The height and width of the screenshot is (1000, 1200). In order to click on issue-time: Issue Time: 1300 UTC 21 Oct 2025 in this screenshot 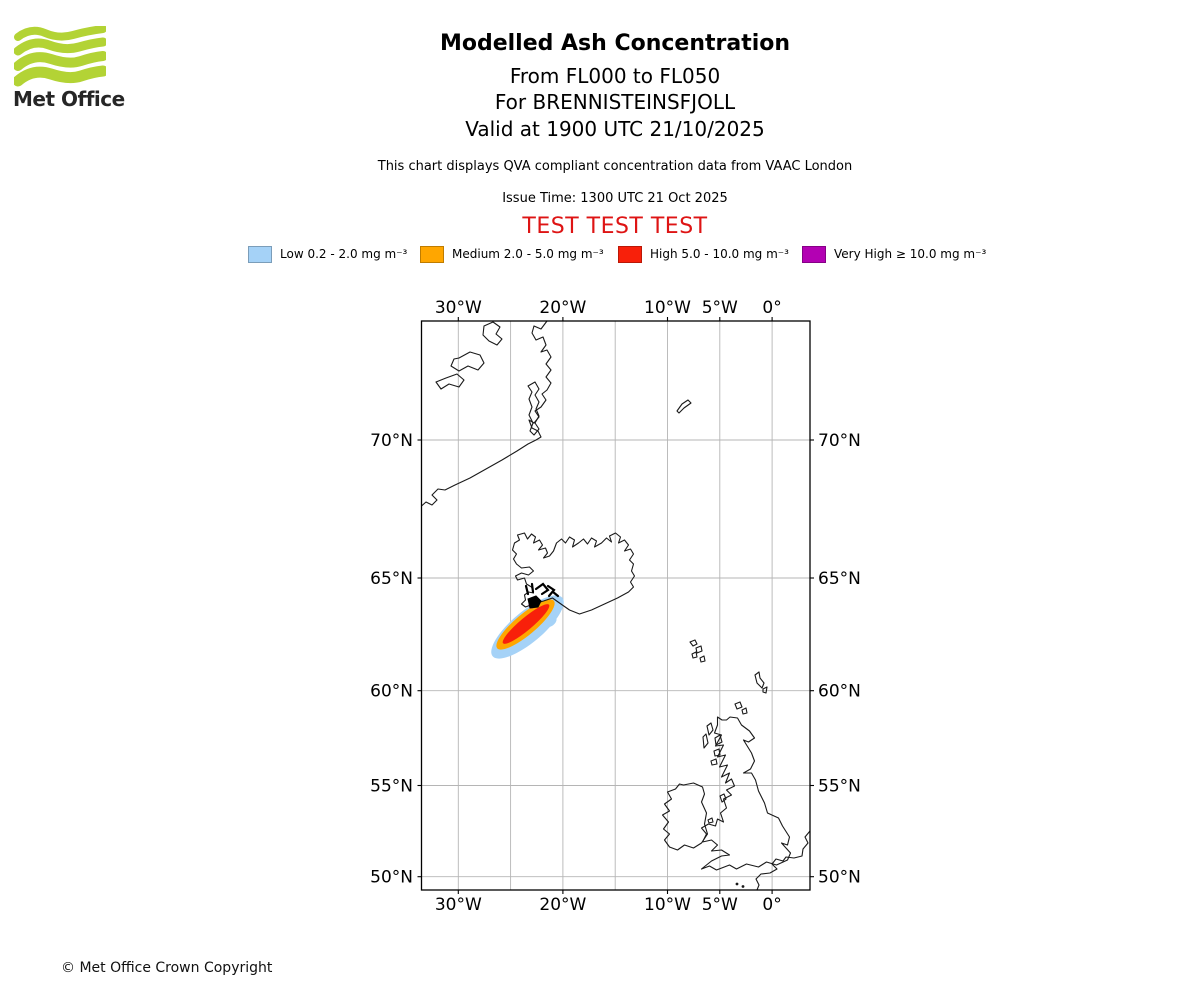, I will do `click(615, 198)`.